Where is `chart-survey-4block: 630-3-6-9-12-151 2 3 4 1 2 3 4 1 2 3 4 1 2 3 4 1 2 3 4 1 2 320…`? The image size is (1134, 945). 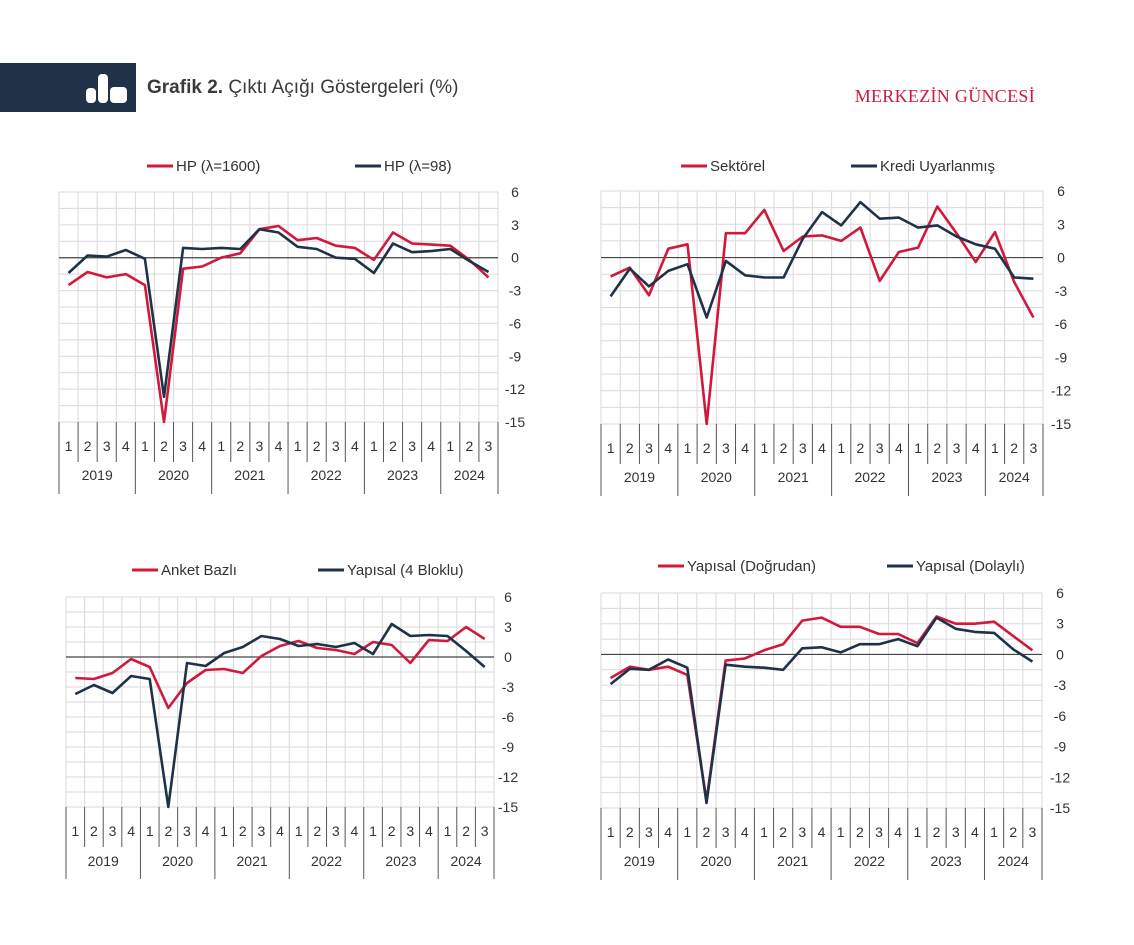 chart-survey-4block: 630-3-6-9-12-151 2 3 4 1 2 3 4 1 2 3 4 1 2 3 4 1 2 3 4 1 2 320… is located at coordinates (291, 720).